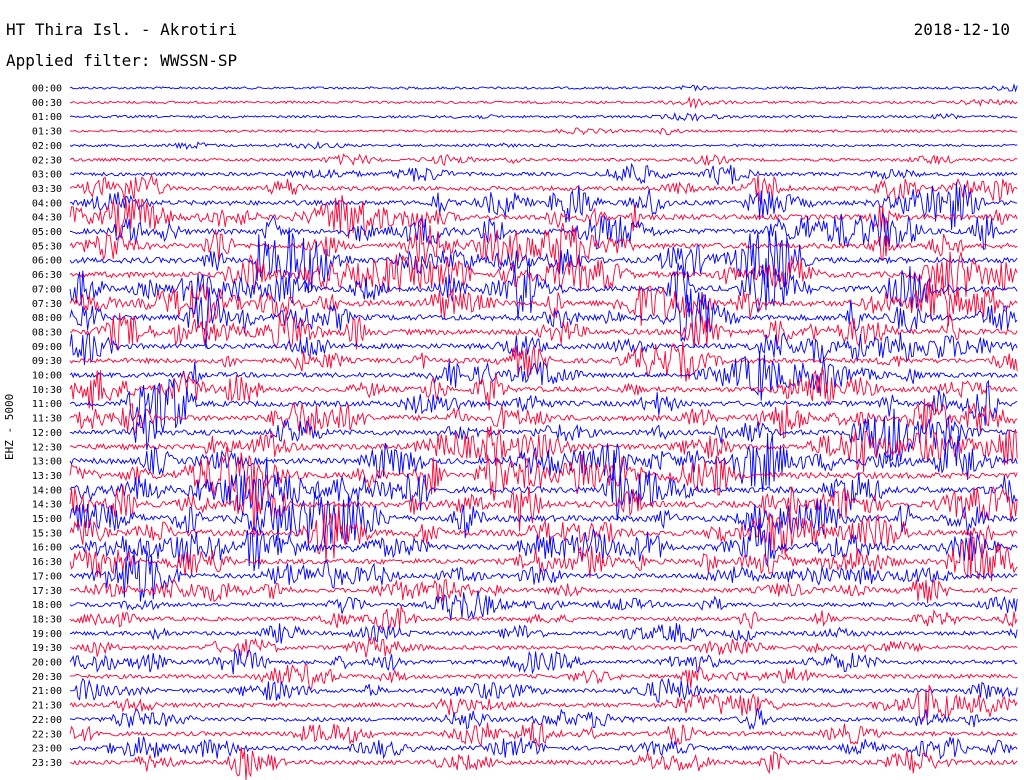  Describe the element at coordinates (47, 160) in the screenshot. I see `row-time-label: 02:30` at that location.